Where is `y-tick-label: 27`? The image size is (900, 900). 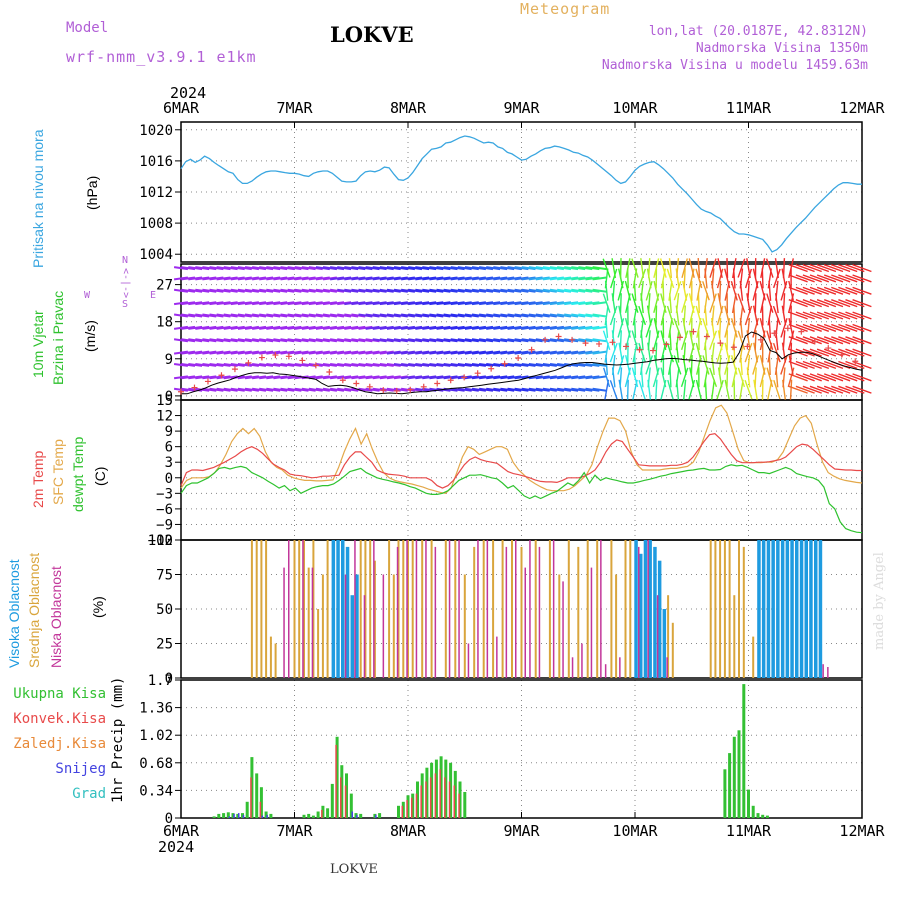 y-tick-label: 27 is located at coordinates (164, 286).